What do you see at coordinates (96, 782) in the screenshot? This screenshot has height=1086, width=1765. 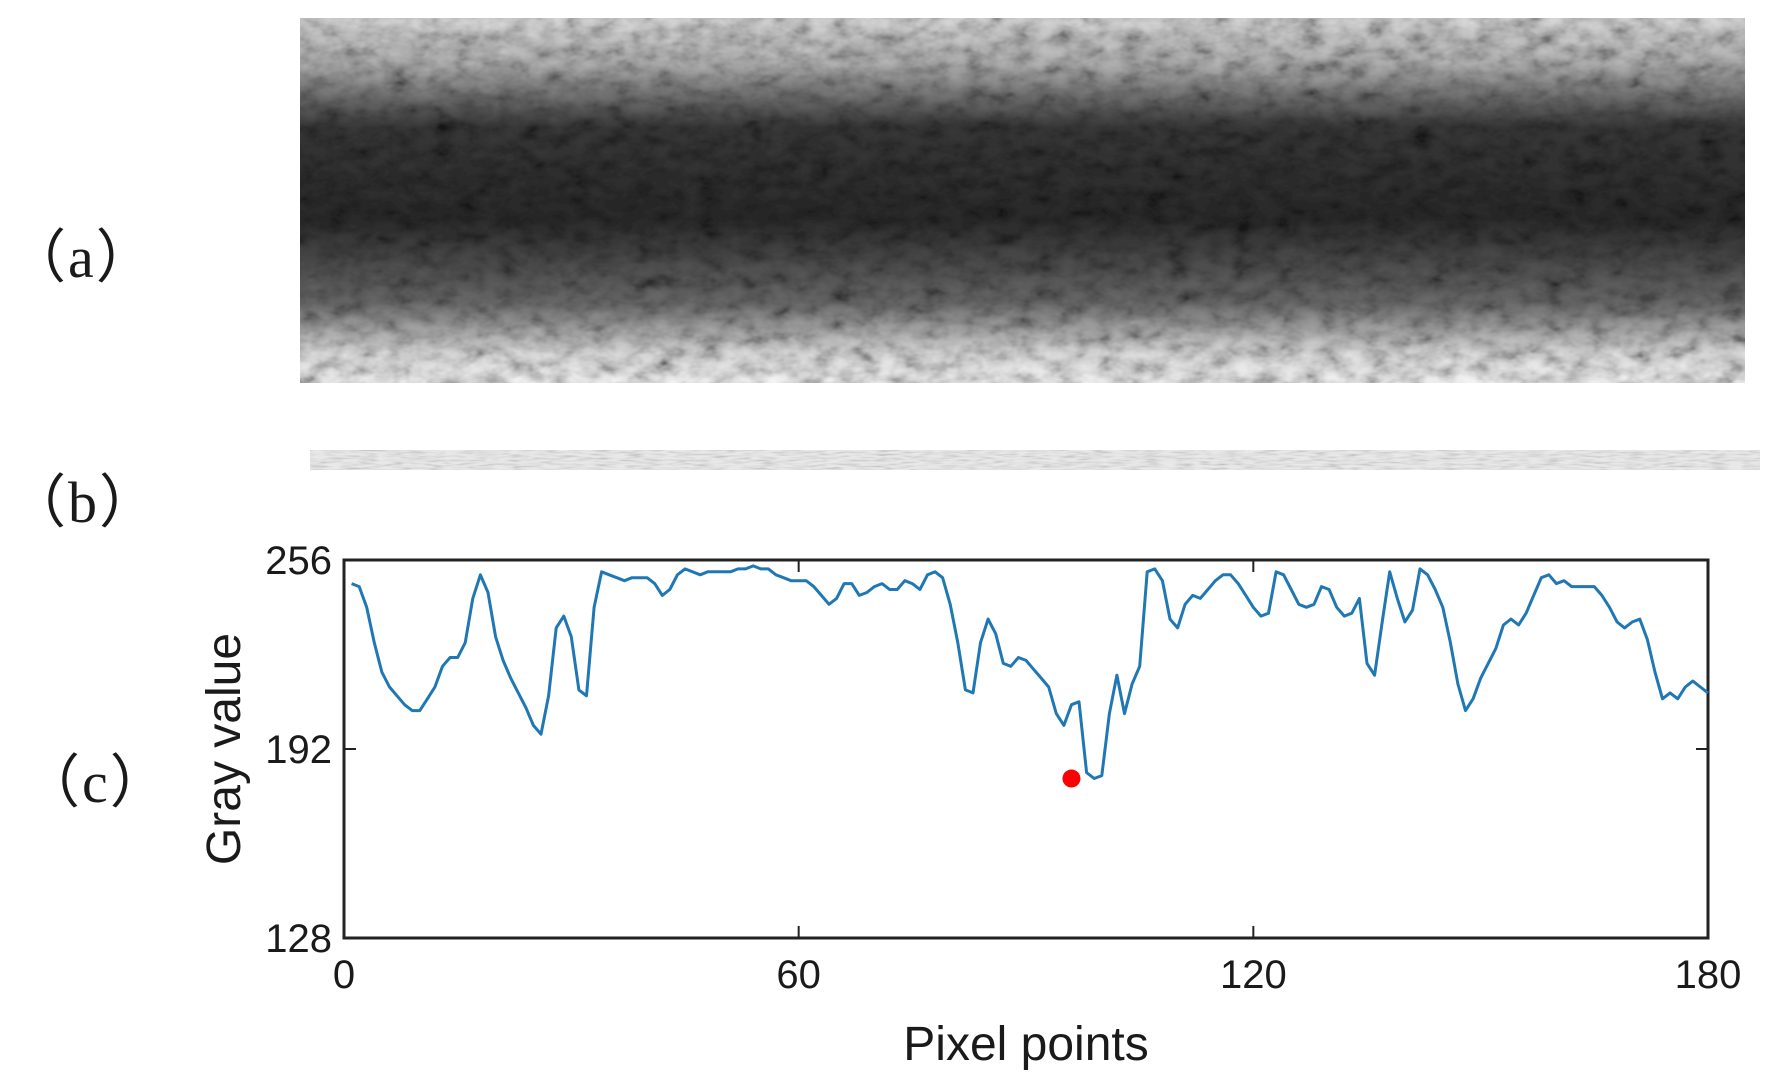 I see `panel-label-c: （c）` at bounding box center [96, 782].